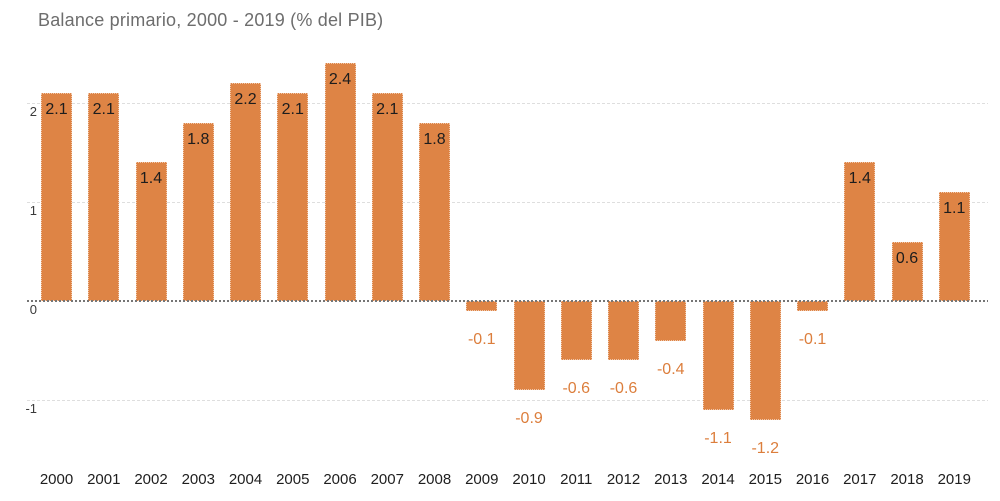  Describe the element at coordinates (765, 479) in the screenshot. I see `x-tick-label: 2015` at that location.